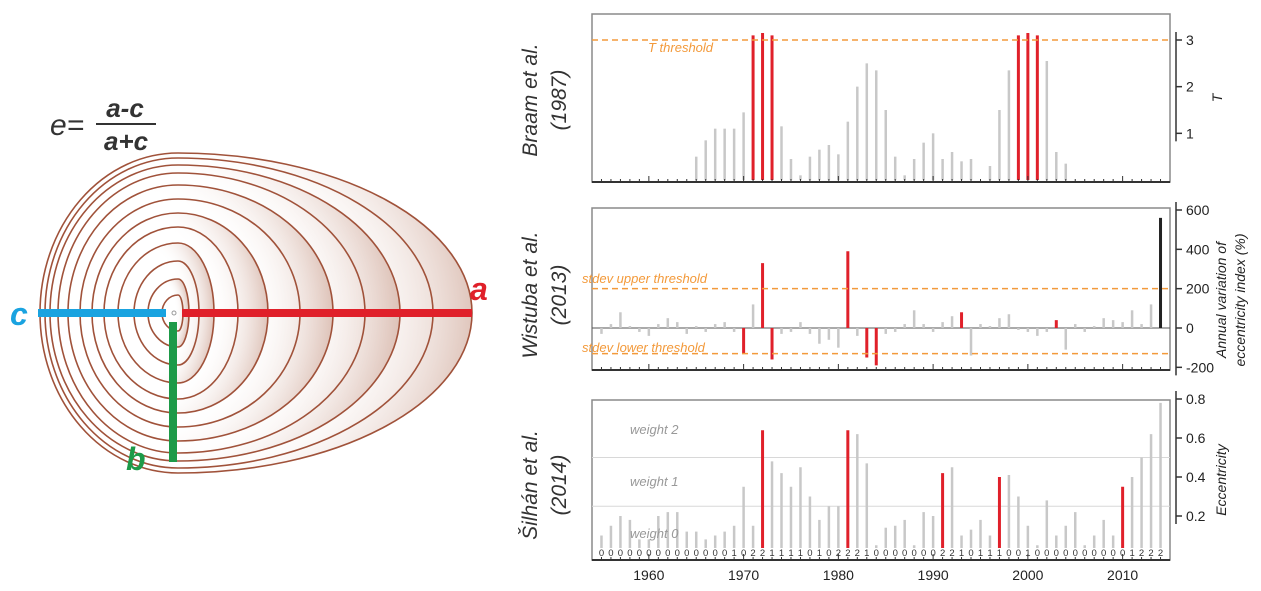  I want to click on pith-point, so click(174, 313).